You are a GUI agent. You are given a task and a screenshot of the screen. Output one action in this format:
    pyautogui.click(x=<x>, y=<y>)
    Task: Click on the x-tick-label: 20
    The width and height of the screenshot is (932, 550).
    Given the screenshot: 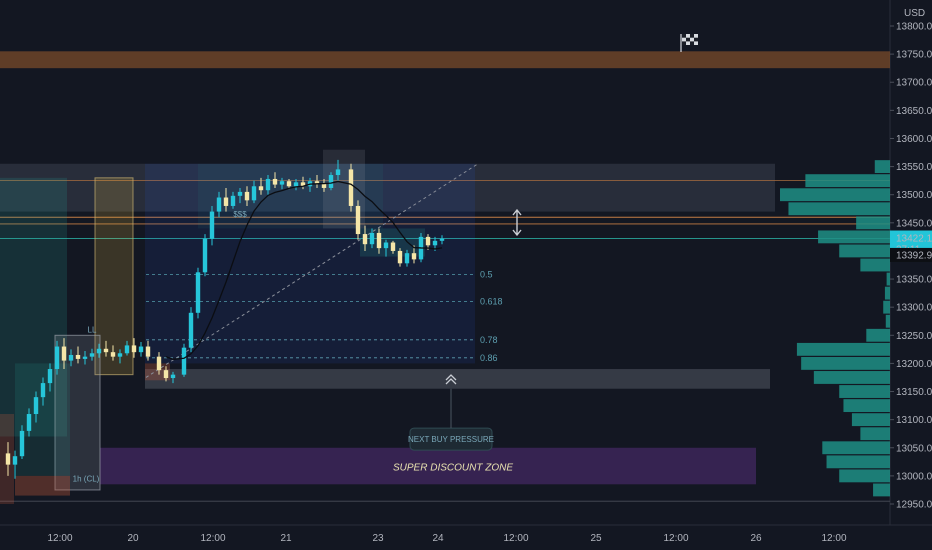 What is the action you would take?
    pyautogui.click(x=133, y=538)
    